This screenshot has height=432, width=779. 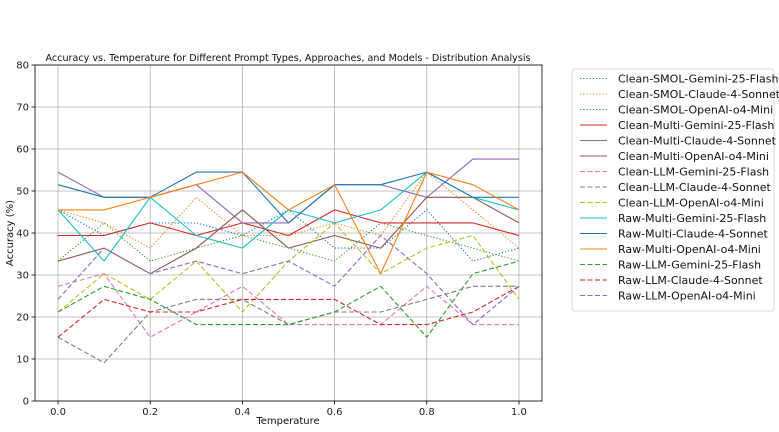 What do you see at coordinates (694, 187) in the screenshot?
I see `legend-label: Clean-LLM-Claude-4-Sonnet` at bounding box center [694, 187].